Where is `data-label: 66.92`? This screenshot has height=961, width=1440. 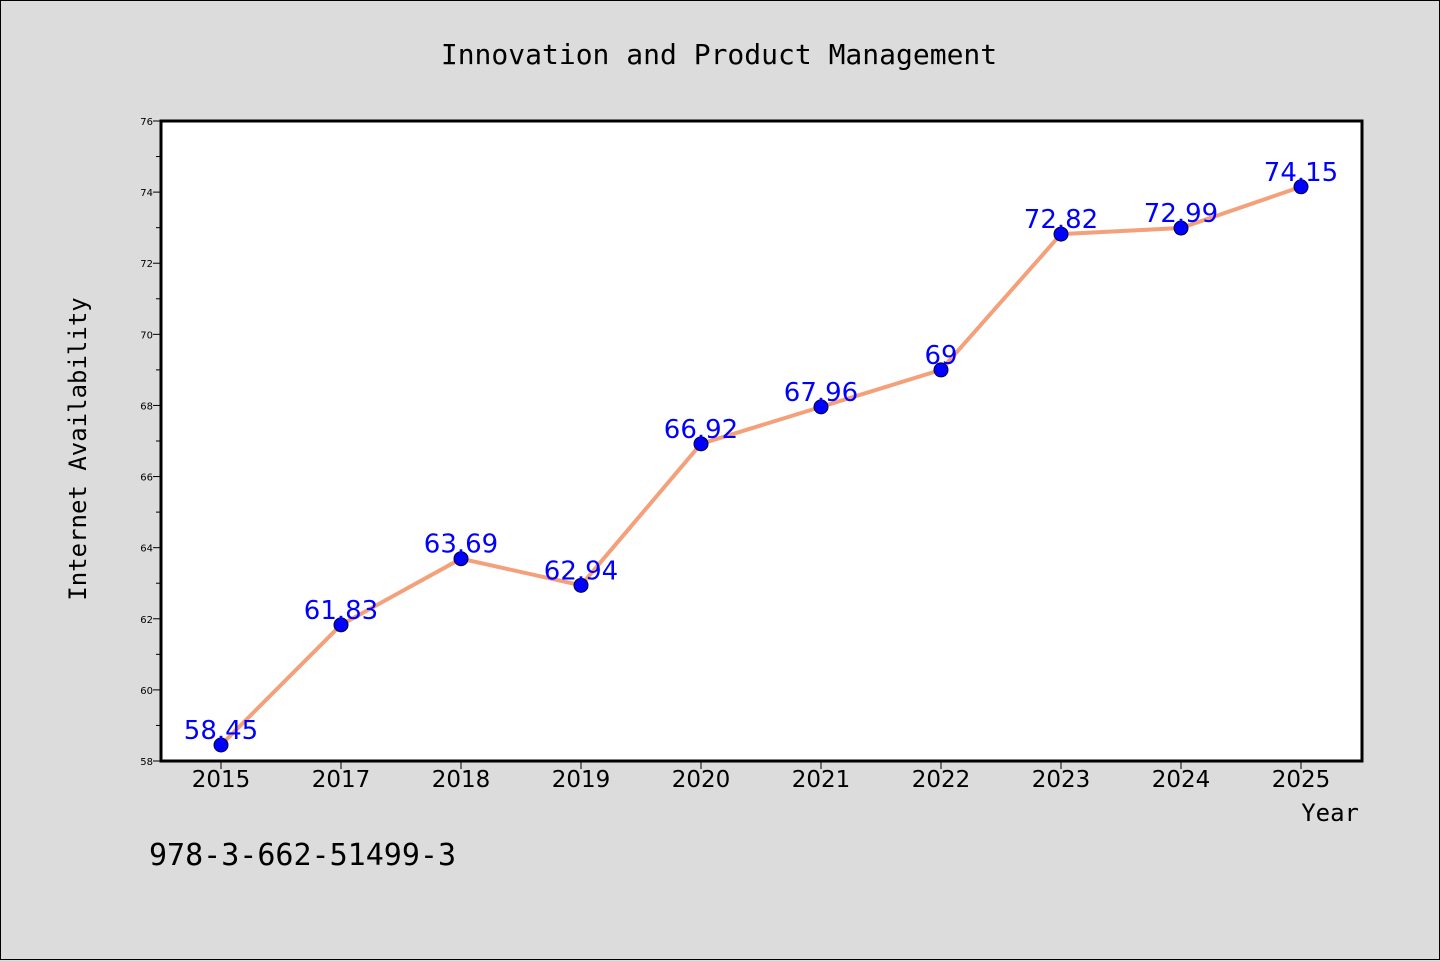 data-label: 66.92 is located at coordinates (701, 430).